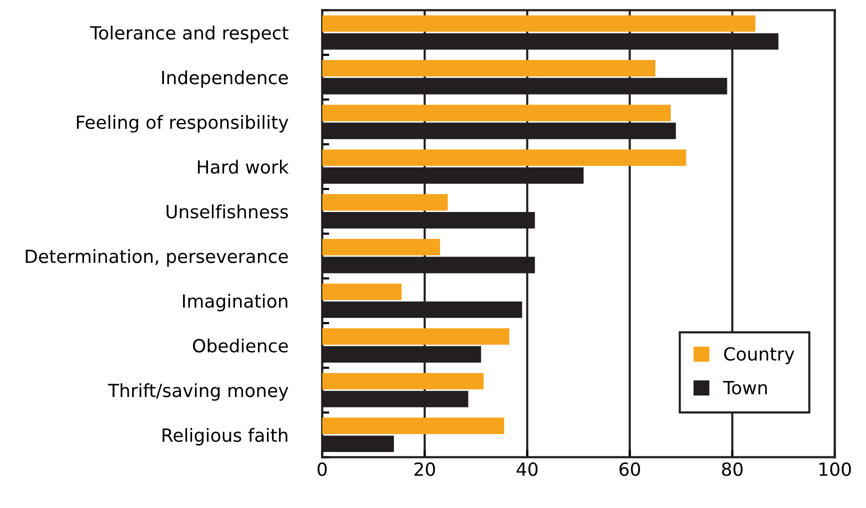 The width and height of the screenshot is (866, 508). Describe the element at coordinates (835, 469) in the screenshot. I see `x-tick-label: 100` at that location.